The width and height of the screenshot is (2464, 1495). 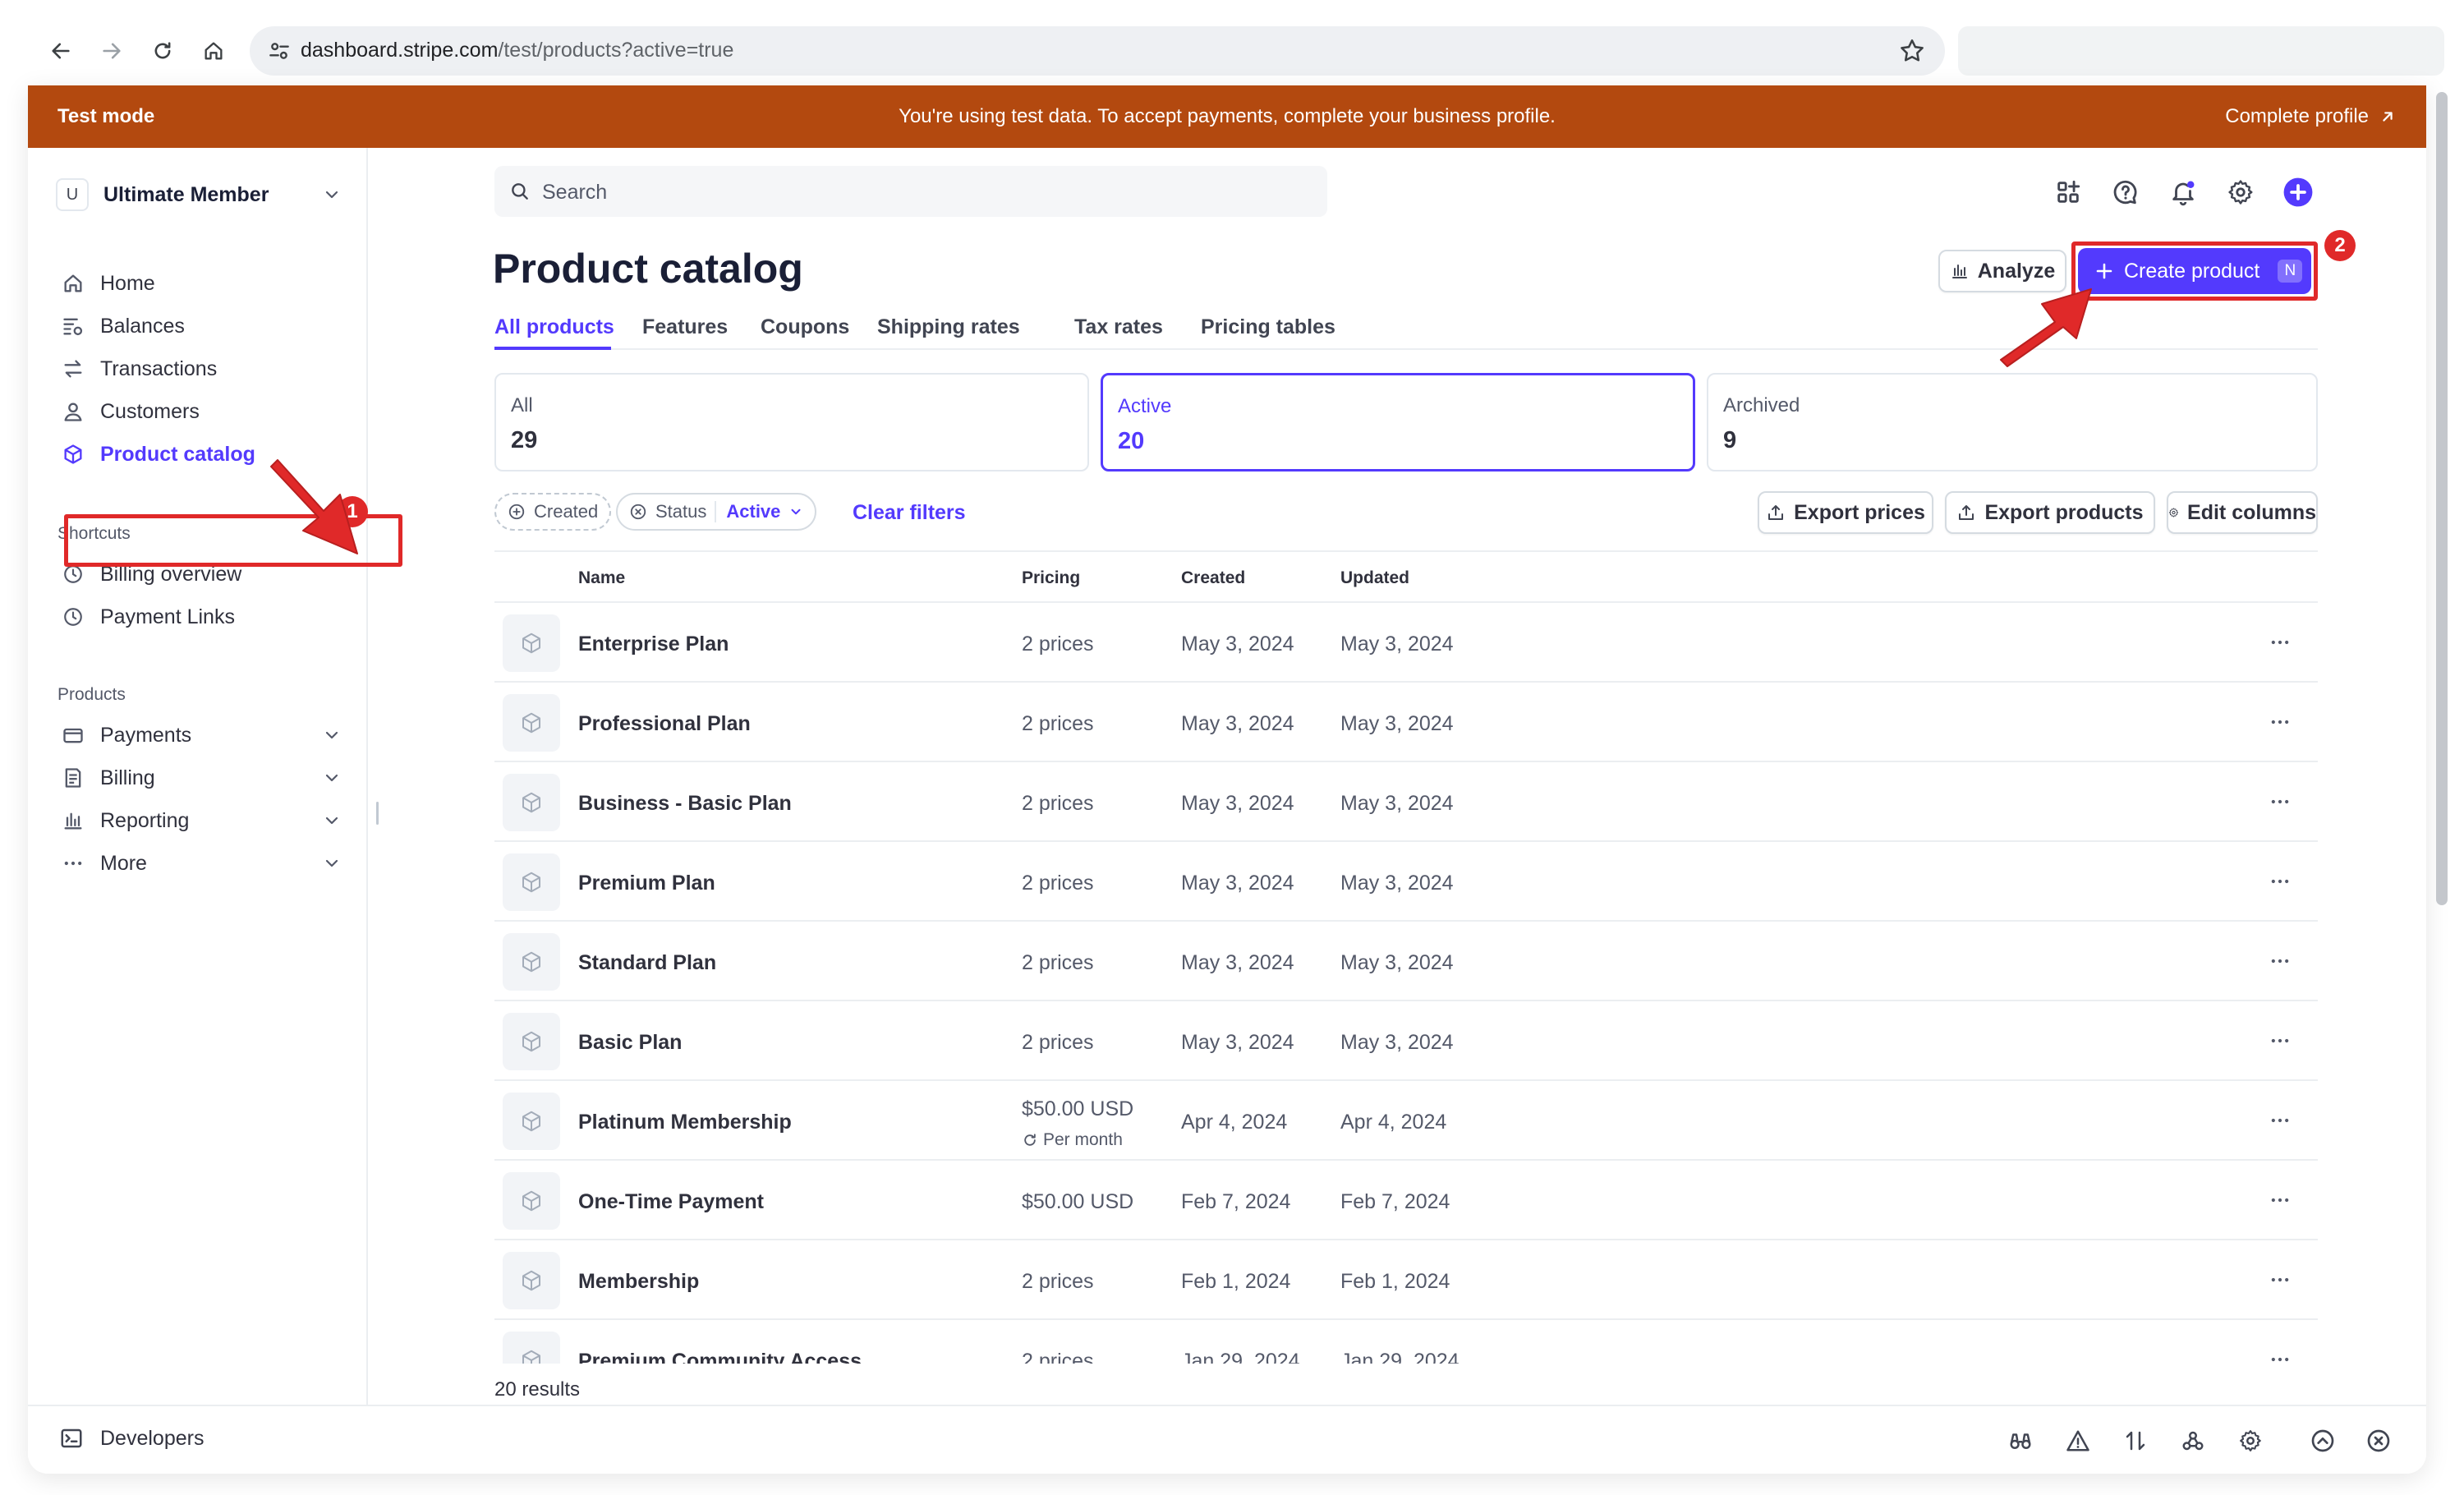 I want to click on edit-columns-button: Edit columns, so click(x=2242, y=512).